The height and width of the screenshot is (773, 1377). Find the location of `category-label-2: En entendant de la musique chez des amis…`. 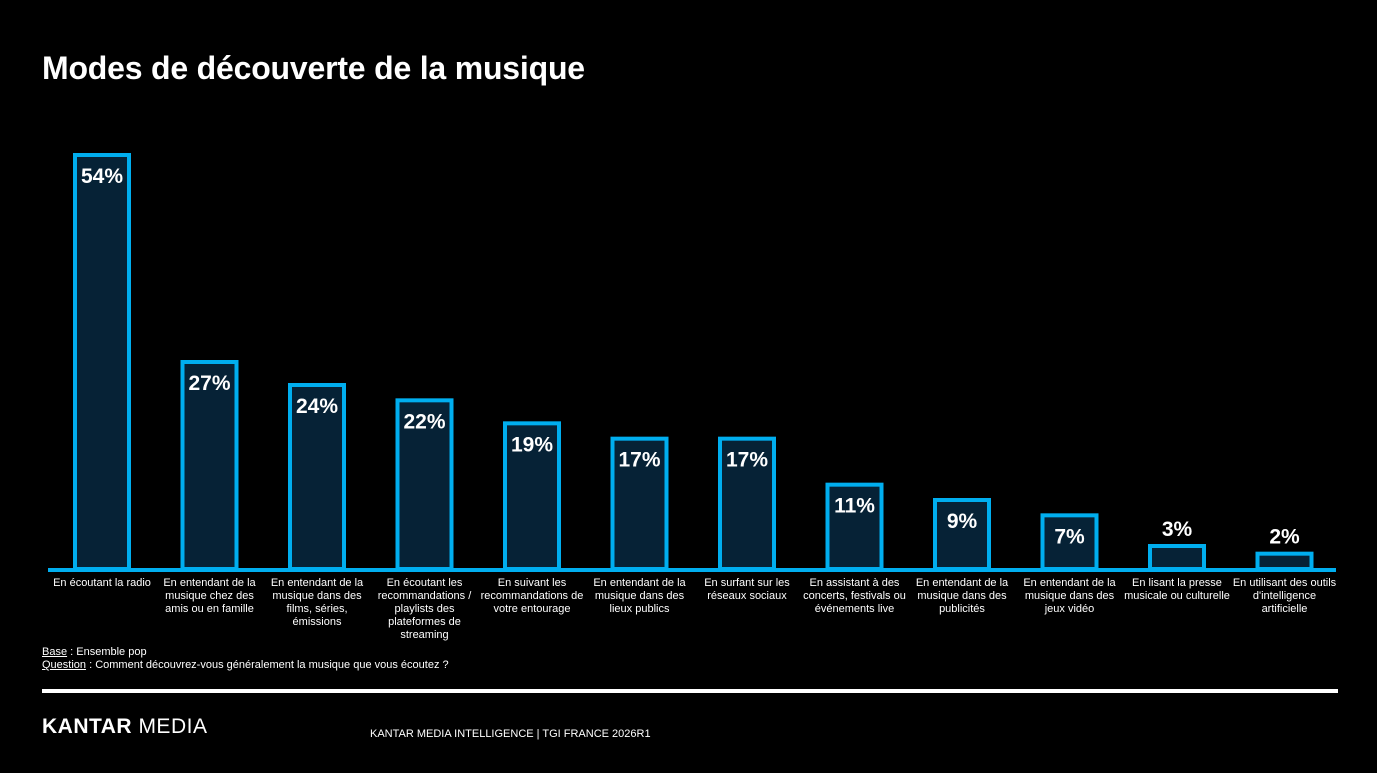

category-label-2: En entendant de la musique chez des amis… is located at coordinates (209, 596).